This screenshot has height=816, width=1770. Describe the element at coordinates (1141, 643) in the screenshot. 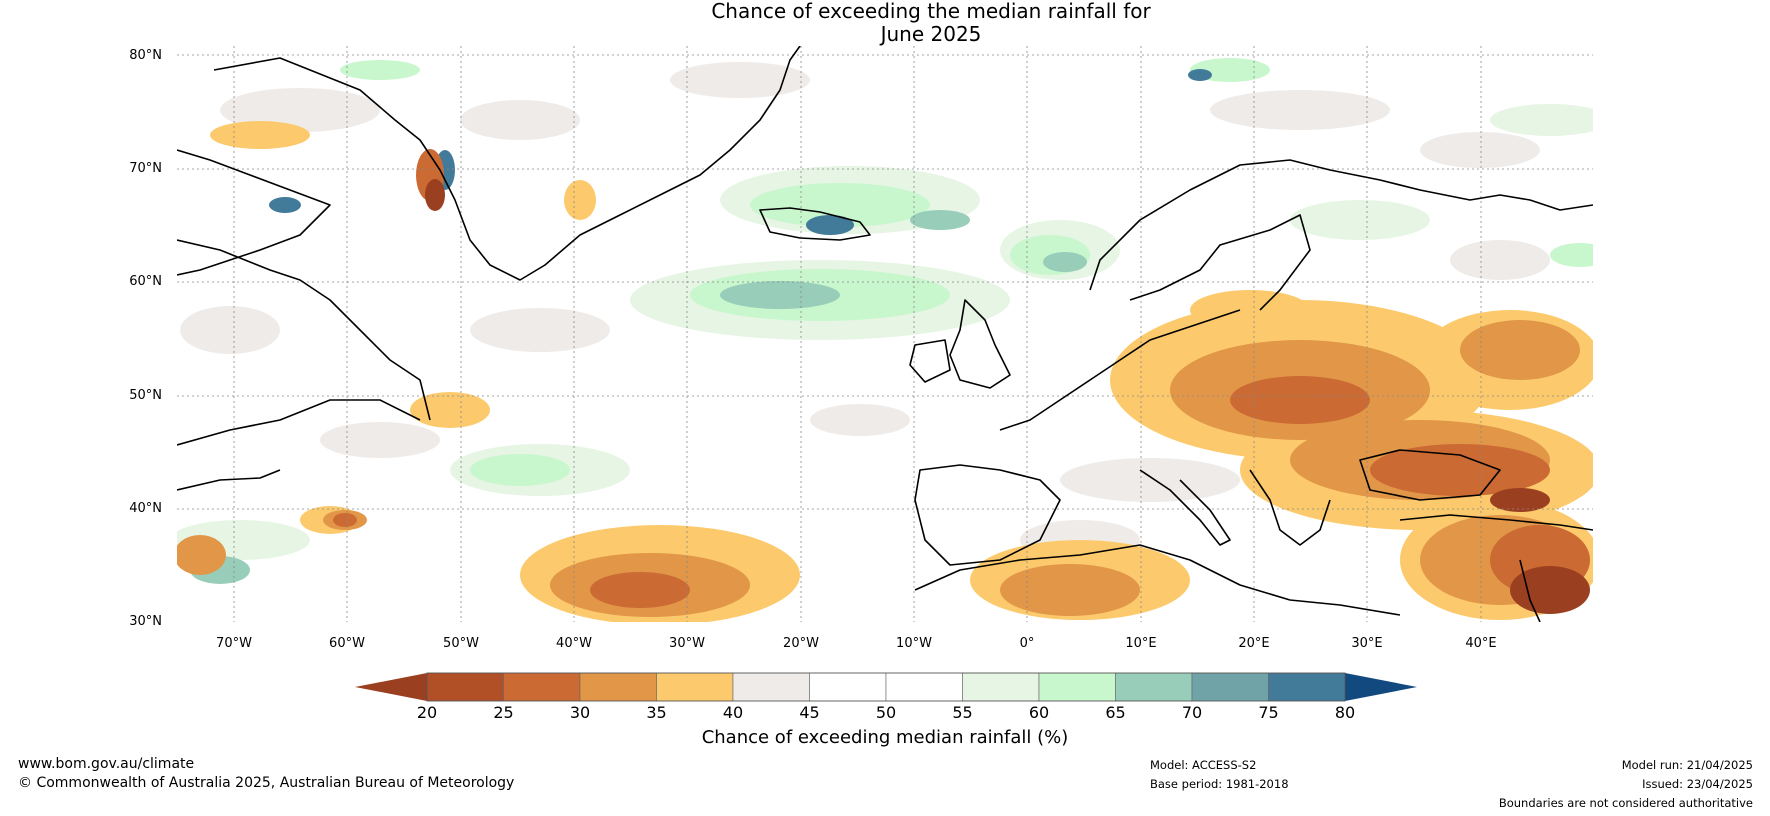

I see `lon-label-10e: 10°E` at that location.